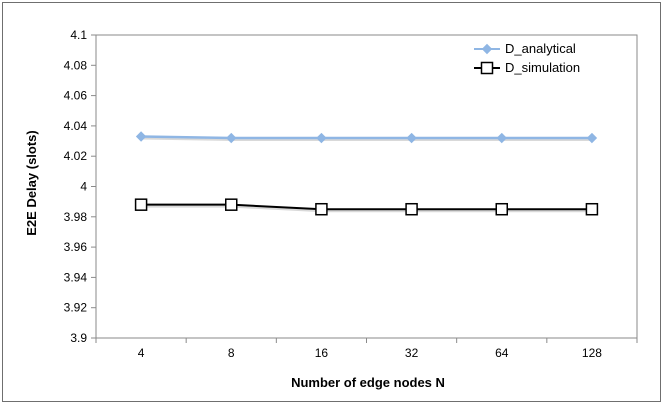 This screenshot has width=667, height=407. Describe the element at coordinates (540, 48) in the screenshot. I see `legend-label: D_analytical` at that location.